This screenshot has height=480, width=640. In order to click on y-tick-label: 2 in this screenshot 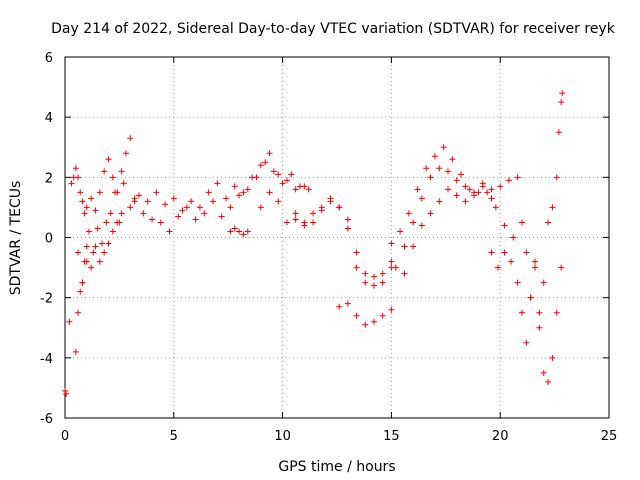, I will do `click(49, 178)`.